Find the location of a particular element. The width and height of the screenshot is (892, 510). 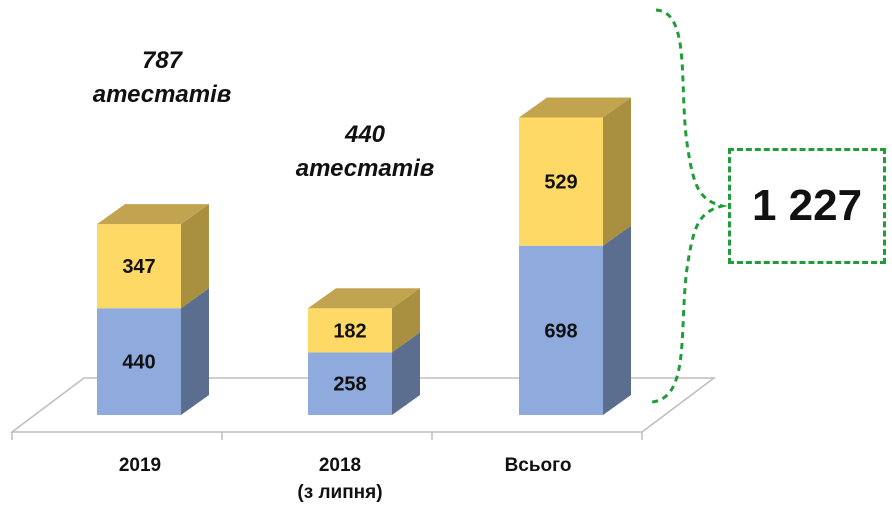

bar-value-label: 440 is located at coordinates (138, 363).